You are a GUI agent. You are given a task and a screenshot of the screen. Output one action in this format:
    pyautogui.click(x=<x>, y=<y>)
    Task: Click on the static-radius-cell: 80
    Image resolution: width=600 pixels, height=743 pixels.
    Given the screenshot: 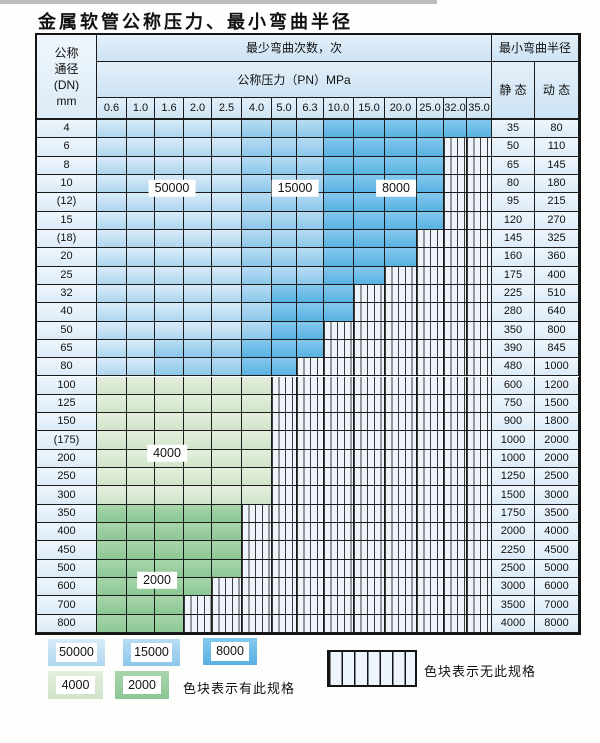 What is the action you would take?
    pyautogui.click(x=513, y=184)
    